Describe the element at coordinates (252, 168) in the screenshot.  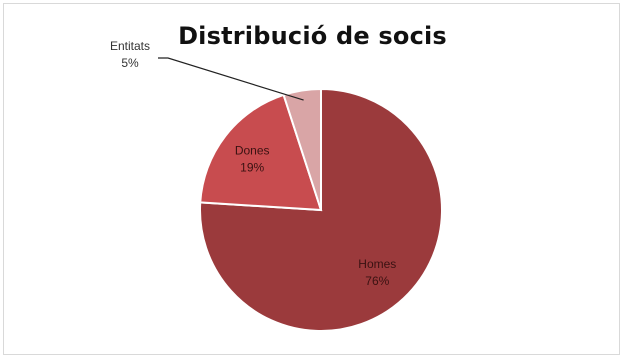
I see `data-label-dones-percent: 19%` at that location.